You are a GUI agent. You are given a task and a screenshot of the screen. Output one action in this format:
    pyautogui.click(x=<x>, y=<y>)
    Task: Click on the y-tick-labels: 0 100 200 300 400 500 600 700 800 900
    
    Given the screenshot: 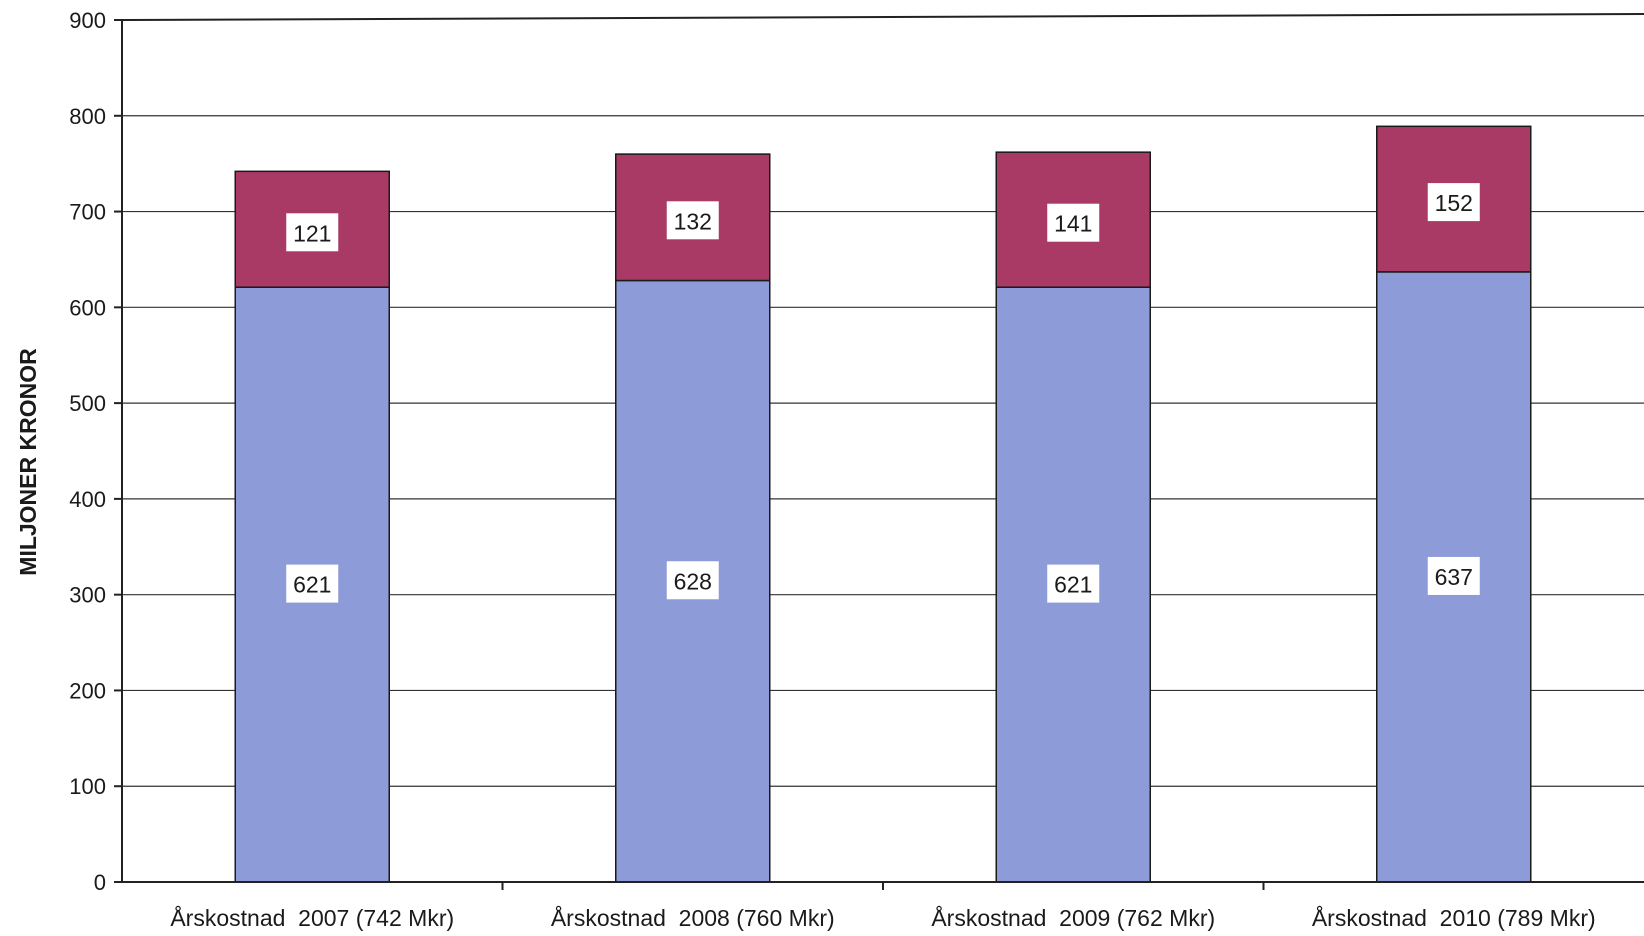 What is the action you would take?
    pyautogui.click(x=95, y=451)
    